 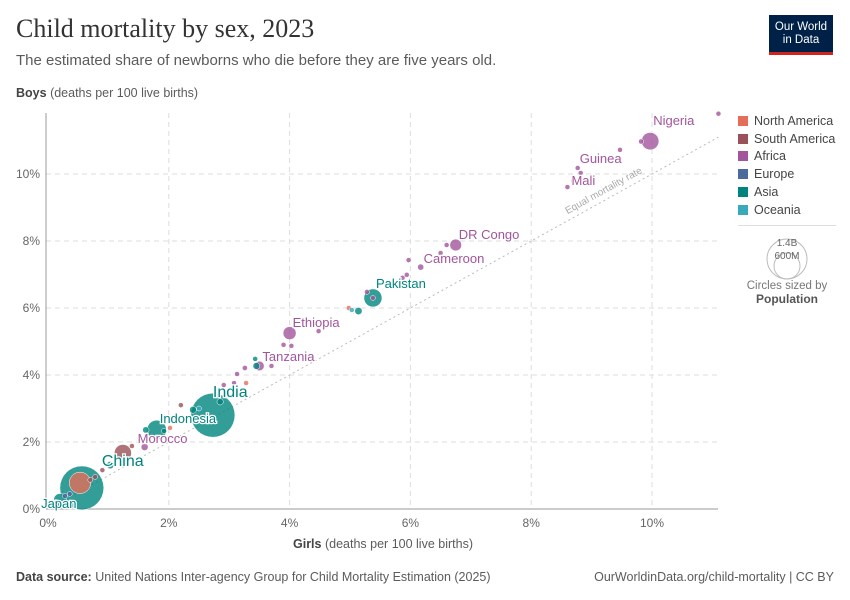 What do you see at coordinates (32, 442) in the screenshot?
I see `y-tick-label: 2%` at bounding box center [32, 442].